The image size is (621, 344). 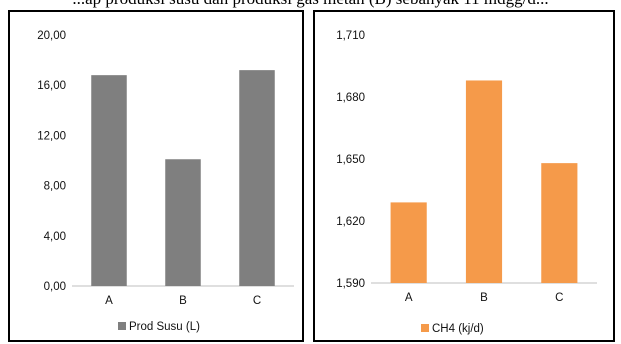 I want to click on y-tick-label: 1,620, so click(x=350, y=222).